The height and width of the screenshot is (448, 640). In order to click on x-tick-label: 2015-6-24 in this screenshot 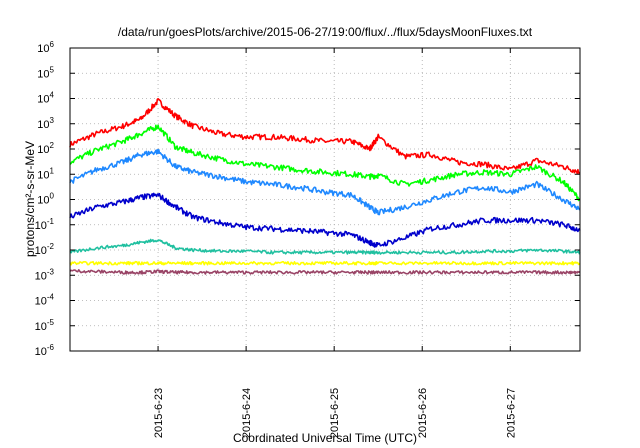, I will do `click(247, 413)`.